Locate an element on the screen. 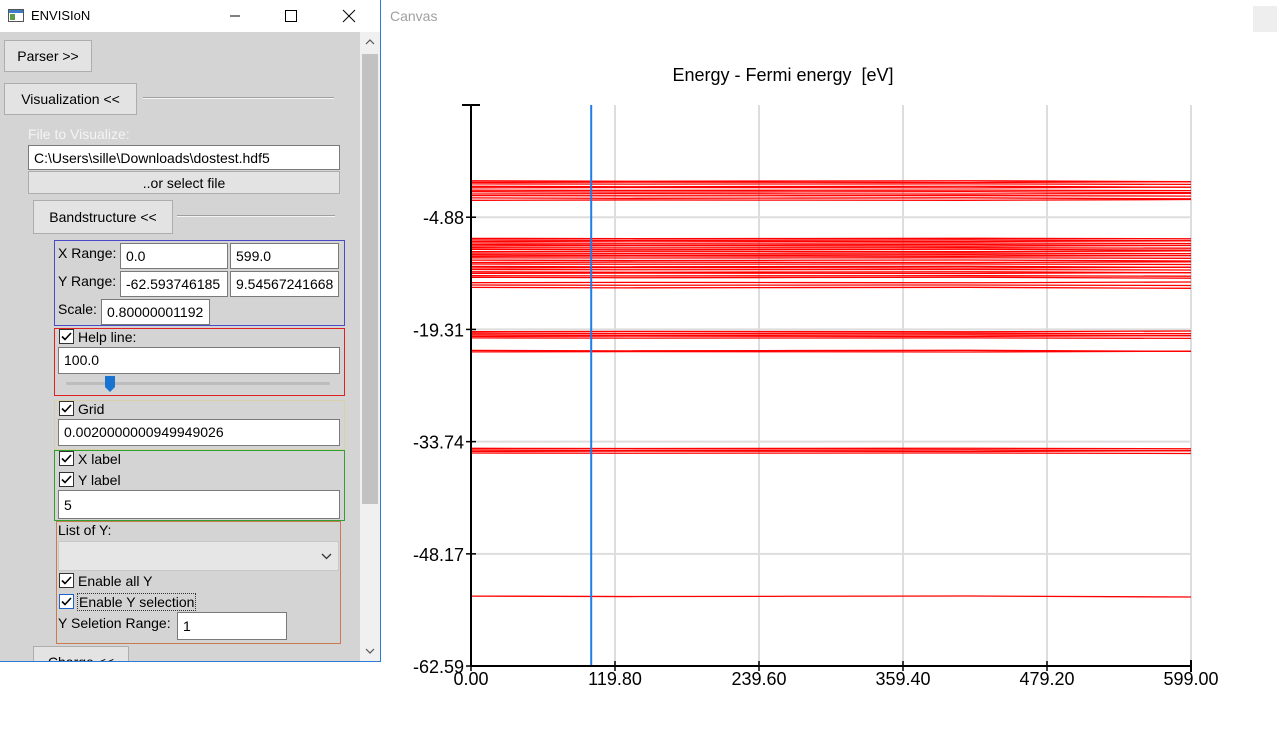  chart-title: Energy - Fermi energy [eV] is located at coordinates (782, 75).